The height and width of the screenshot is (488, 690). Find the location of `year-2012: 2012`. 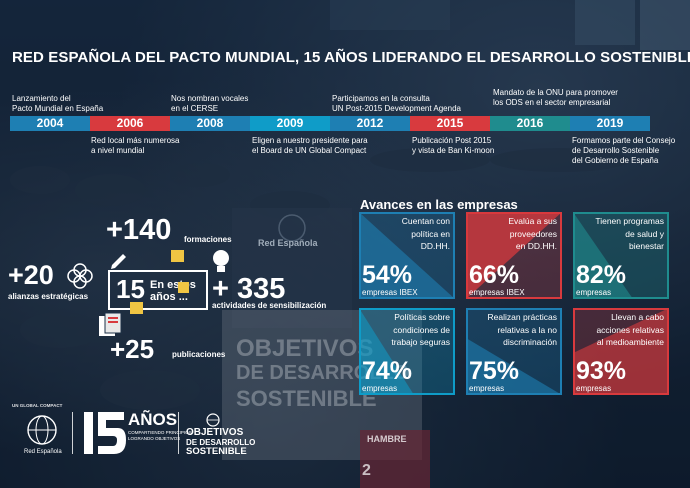

year-2012: 2012 is located at coordinates (370, 123).